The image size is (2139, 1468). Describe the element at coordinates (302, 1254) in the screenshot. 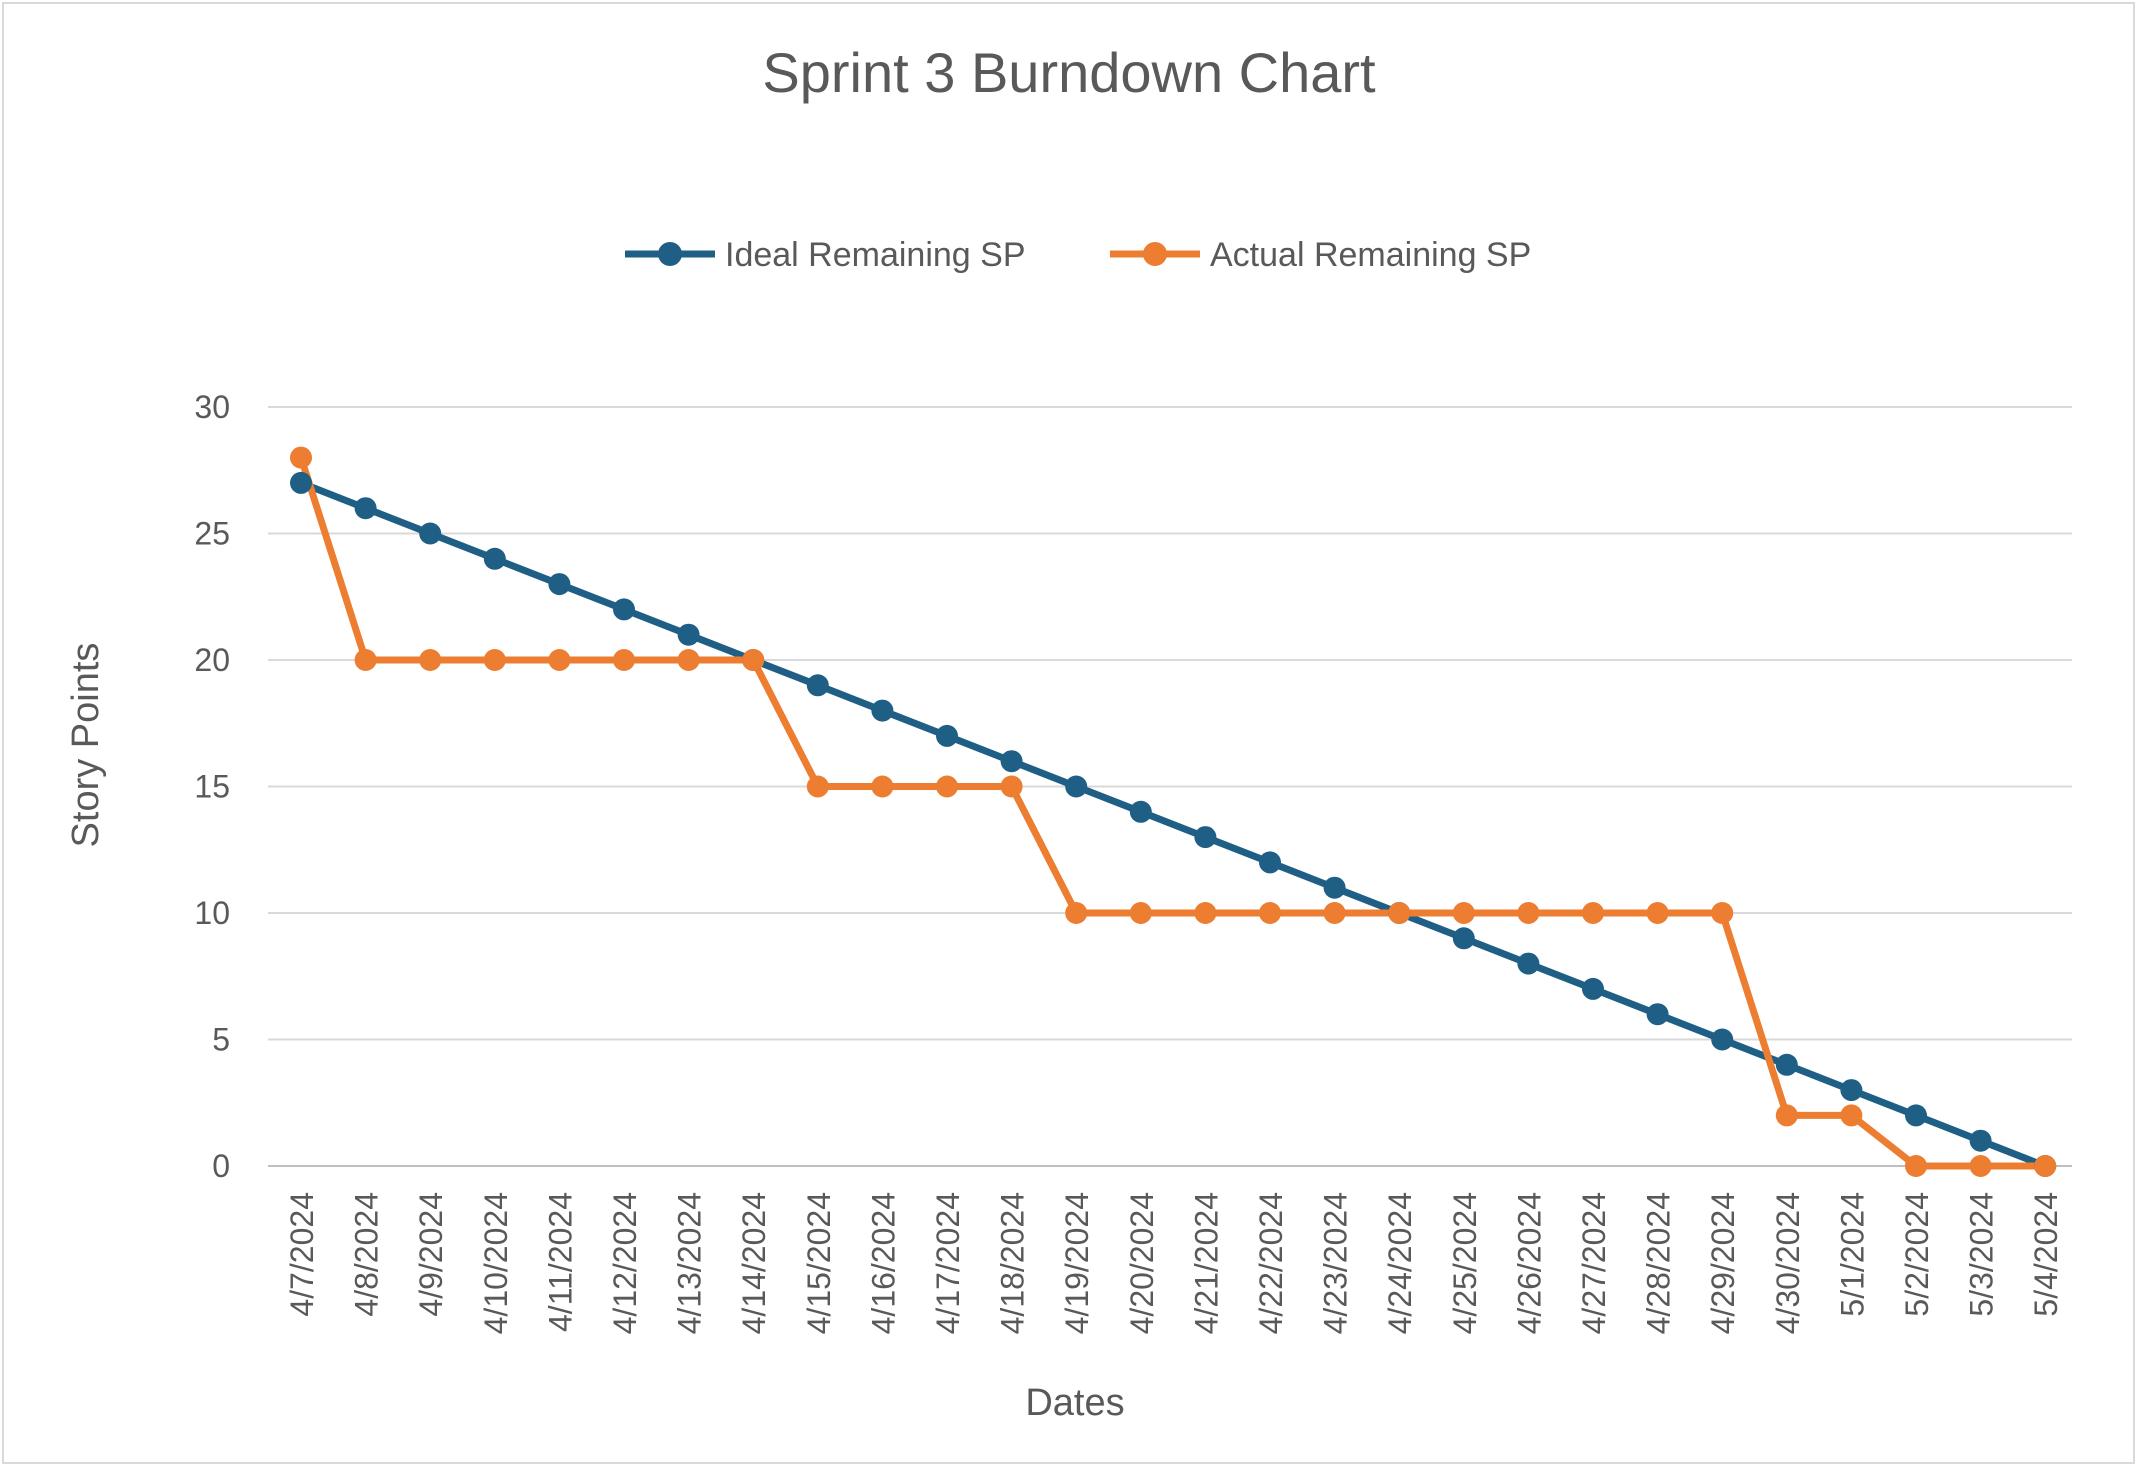

I see `x-tick-label-0: 4/7/2024` at that location.